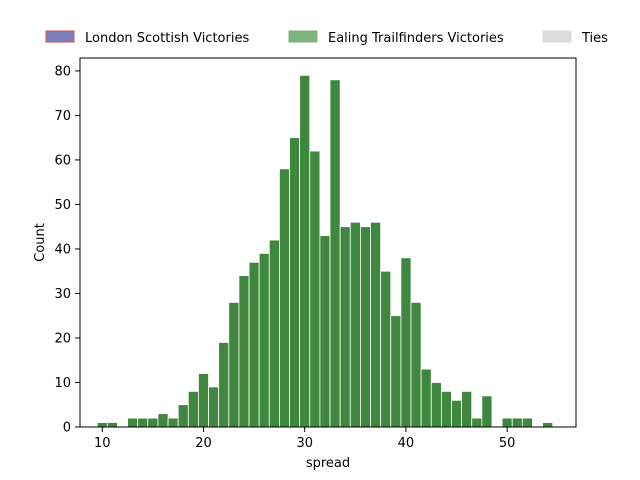 The width and height of the screenshot is (640, 480). What do you see at coordinates (62, 71) in the screenshot?
I see `y-tick-label: 80` at bounding box center [62, 71].